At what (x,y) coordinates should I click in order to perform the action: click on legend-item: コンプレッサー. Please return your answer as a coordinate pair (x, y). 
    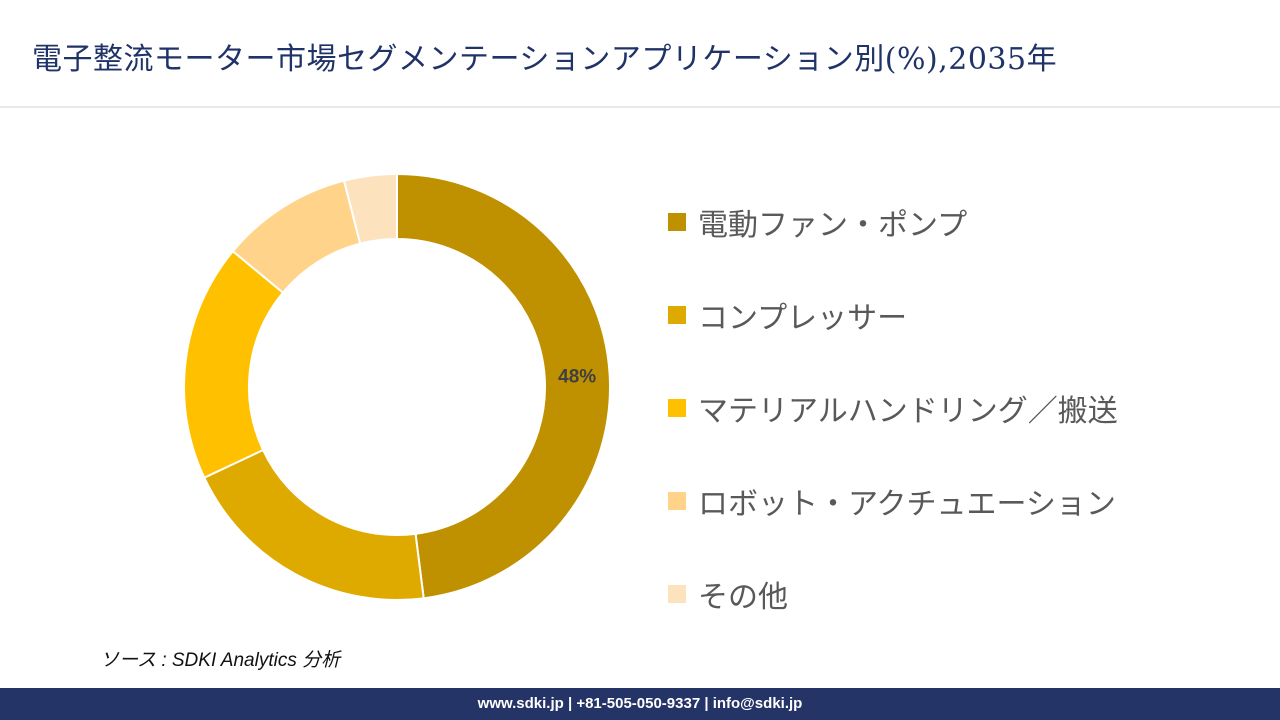
    Looking at the image, I should click on (958, 315).